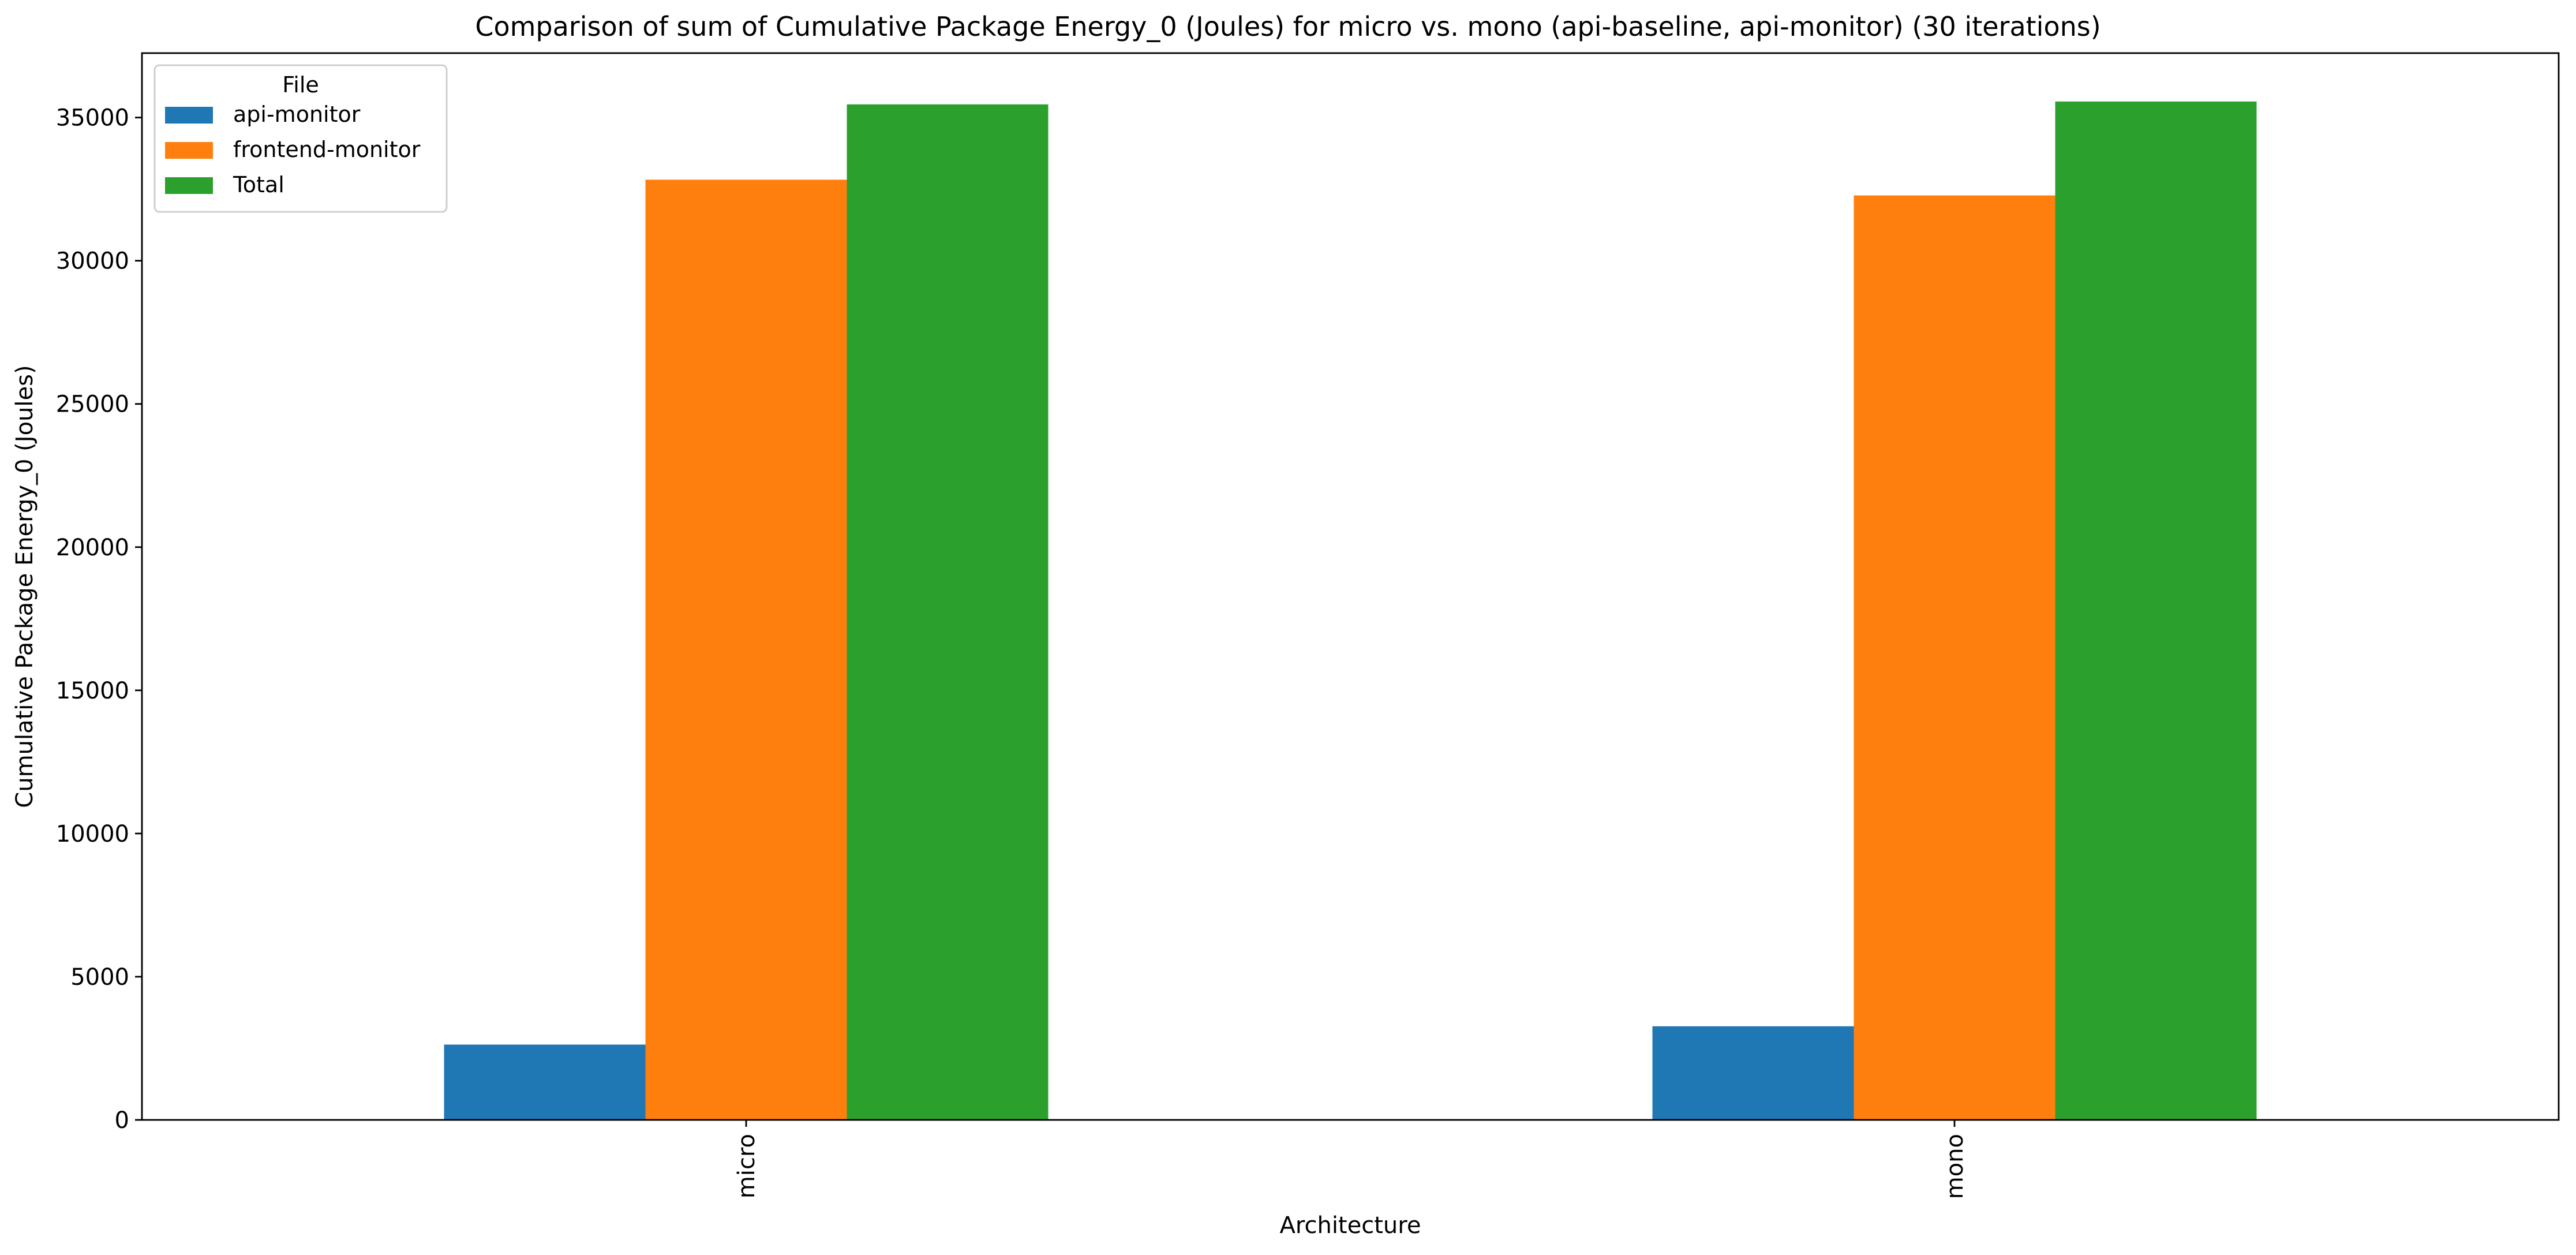  I want to click on legend-label: Total, so click(258, 184).